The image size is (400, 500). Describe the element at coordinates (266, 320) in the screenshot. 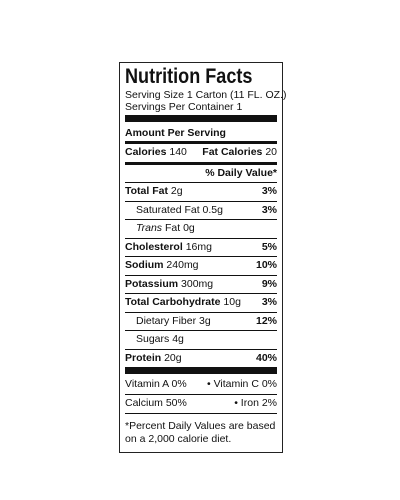

I see `daily-value: 12%` at that location.